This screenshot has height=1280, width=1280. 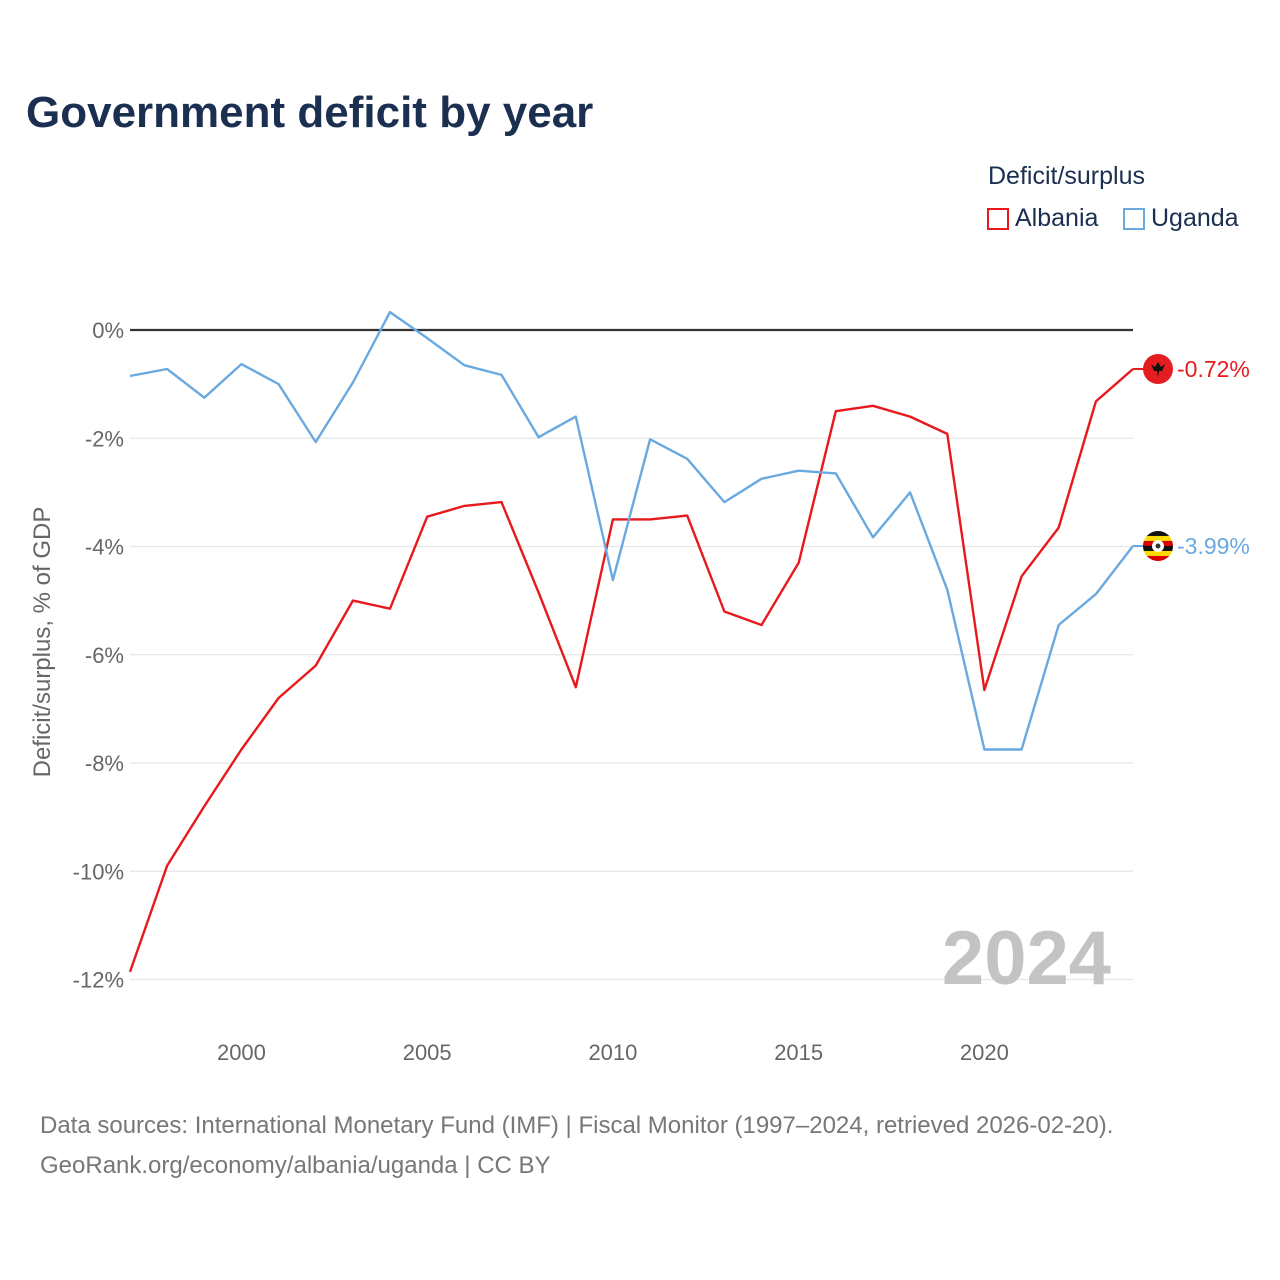 I want to click on legend-swatch-albania, so click(x=998, y=218).